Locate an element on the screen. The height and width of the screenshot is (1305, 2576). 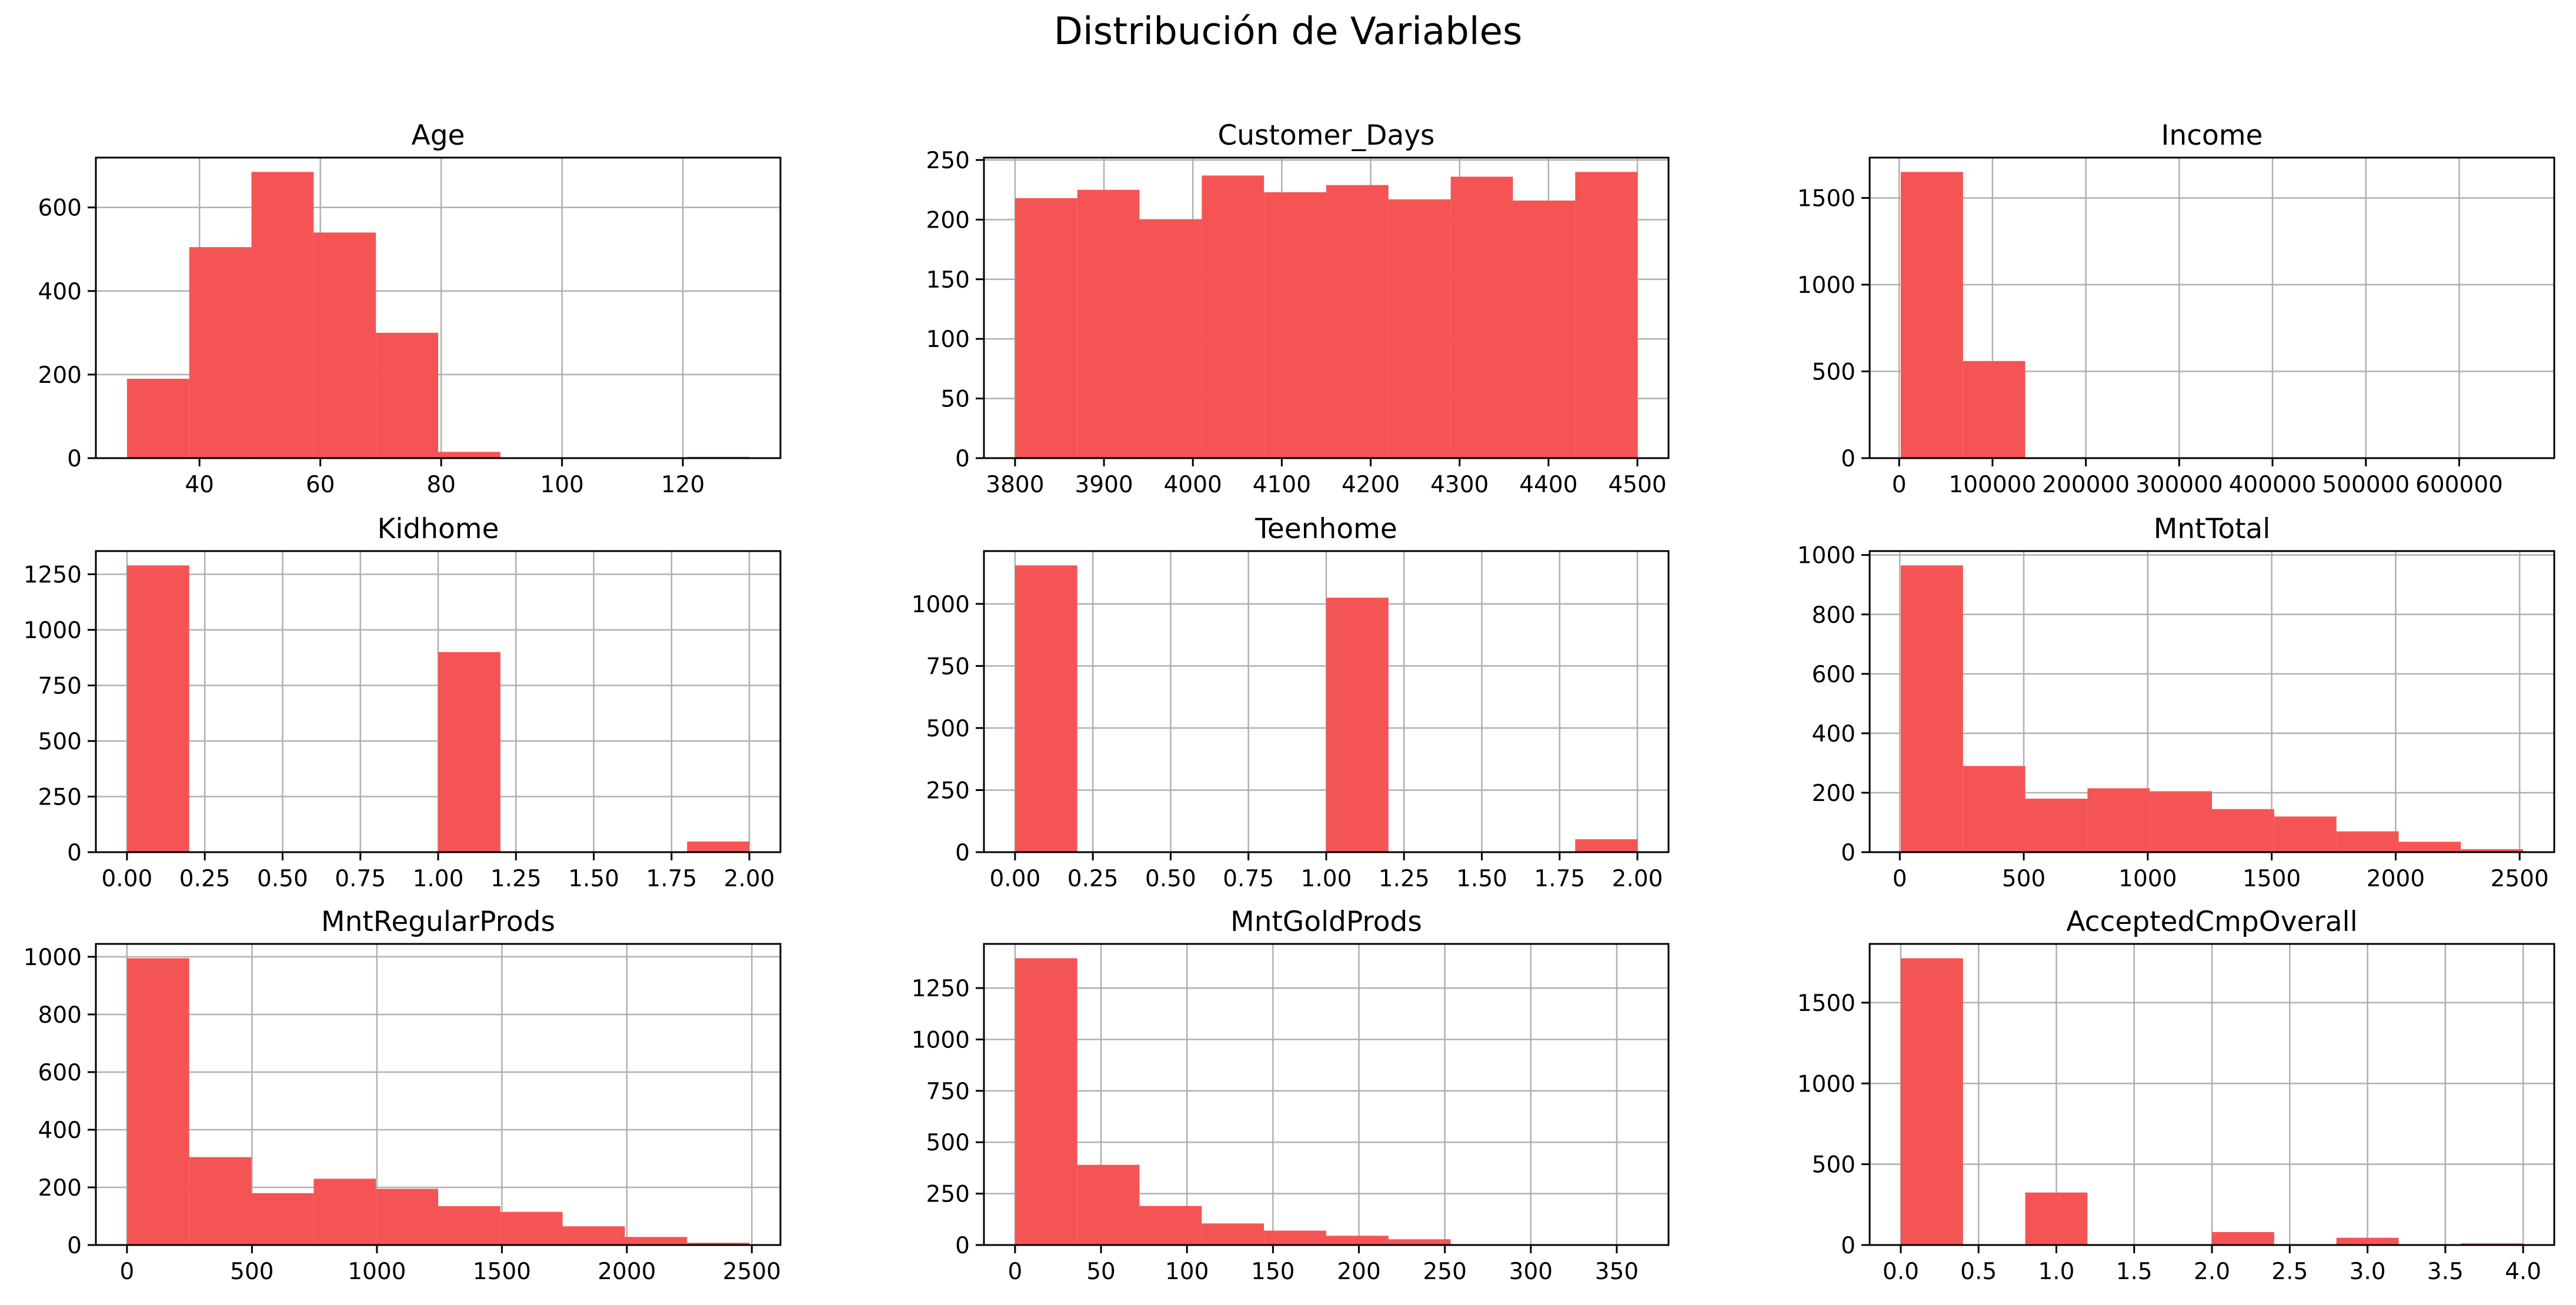
y-tick-label: 50 is located at coordinates (955, 399).